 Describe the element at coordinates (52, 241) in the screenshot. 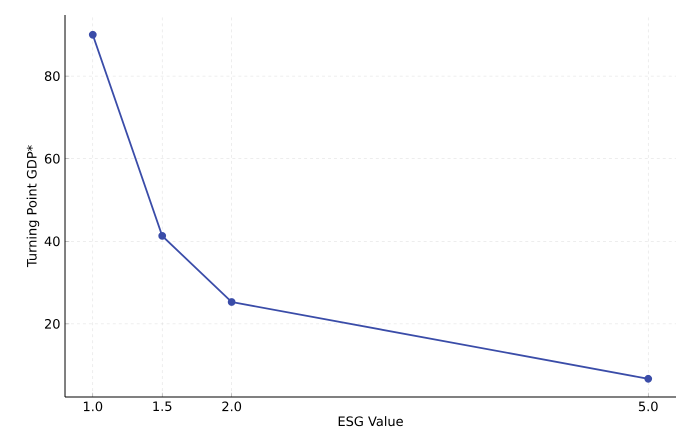

I see `y-tick-label: 40` at that location.